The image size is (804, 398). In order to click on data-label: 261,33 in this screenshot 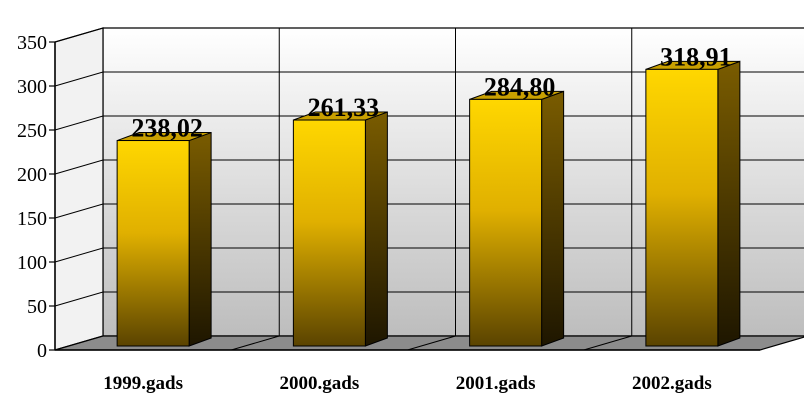, I will do `click(344, 107)`.